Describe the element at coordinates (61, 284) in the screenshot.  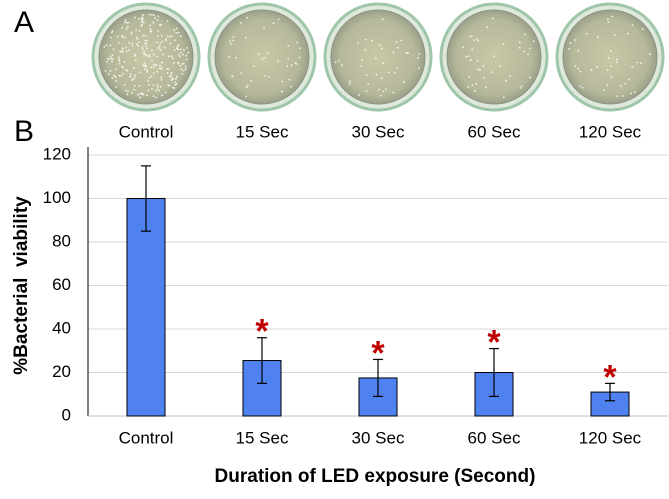
I see `y-tick-label: 60` at that location.